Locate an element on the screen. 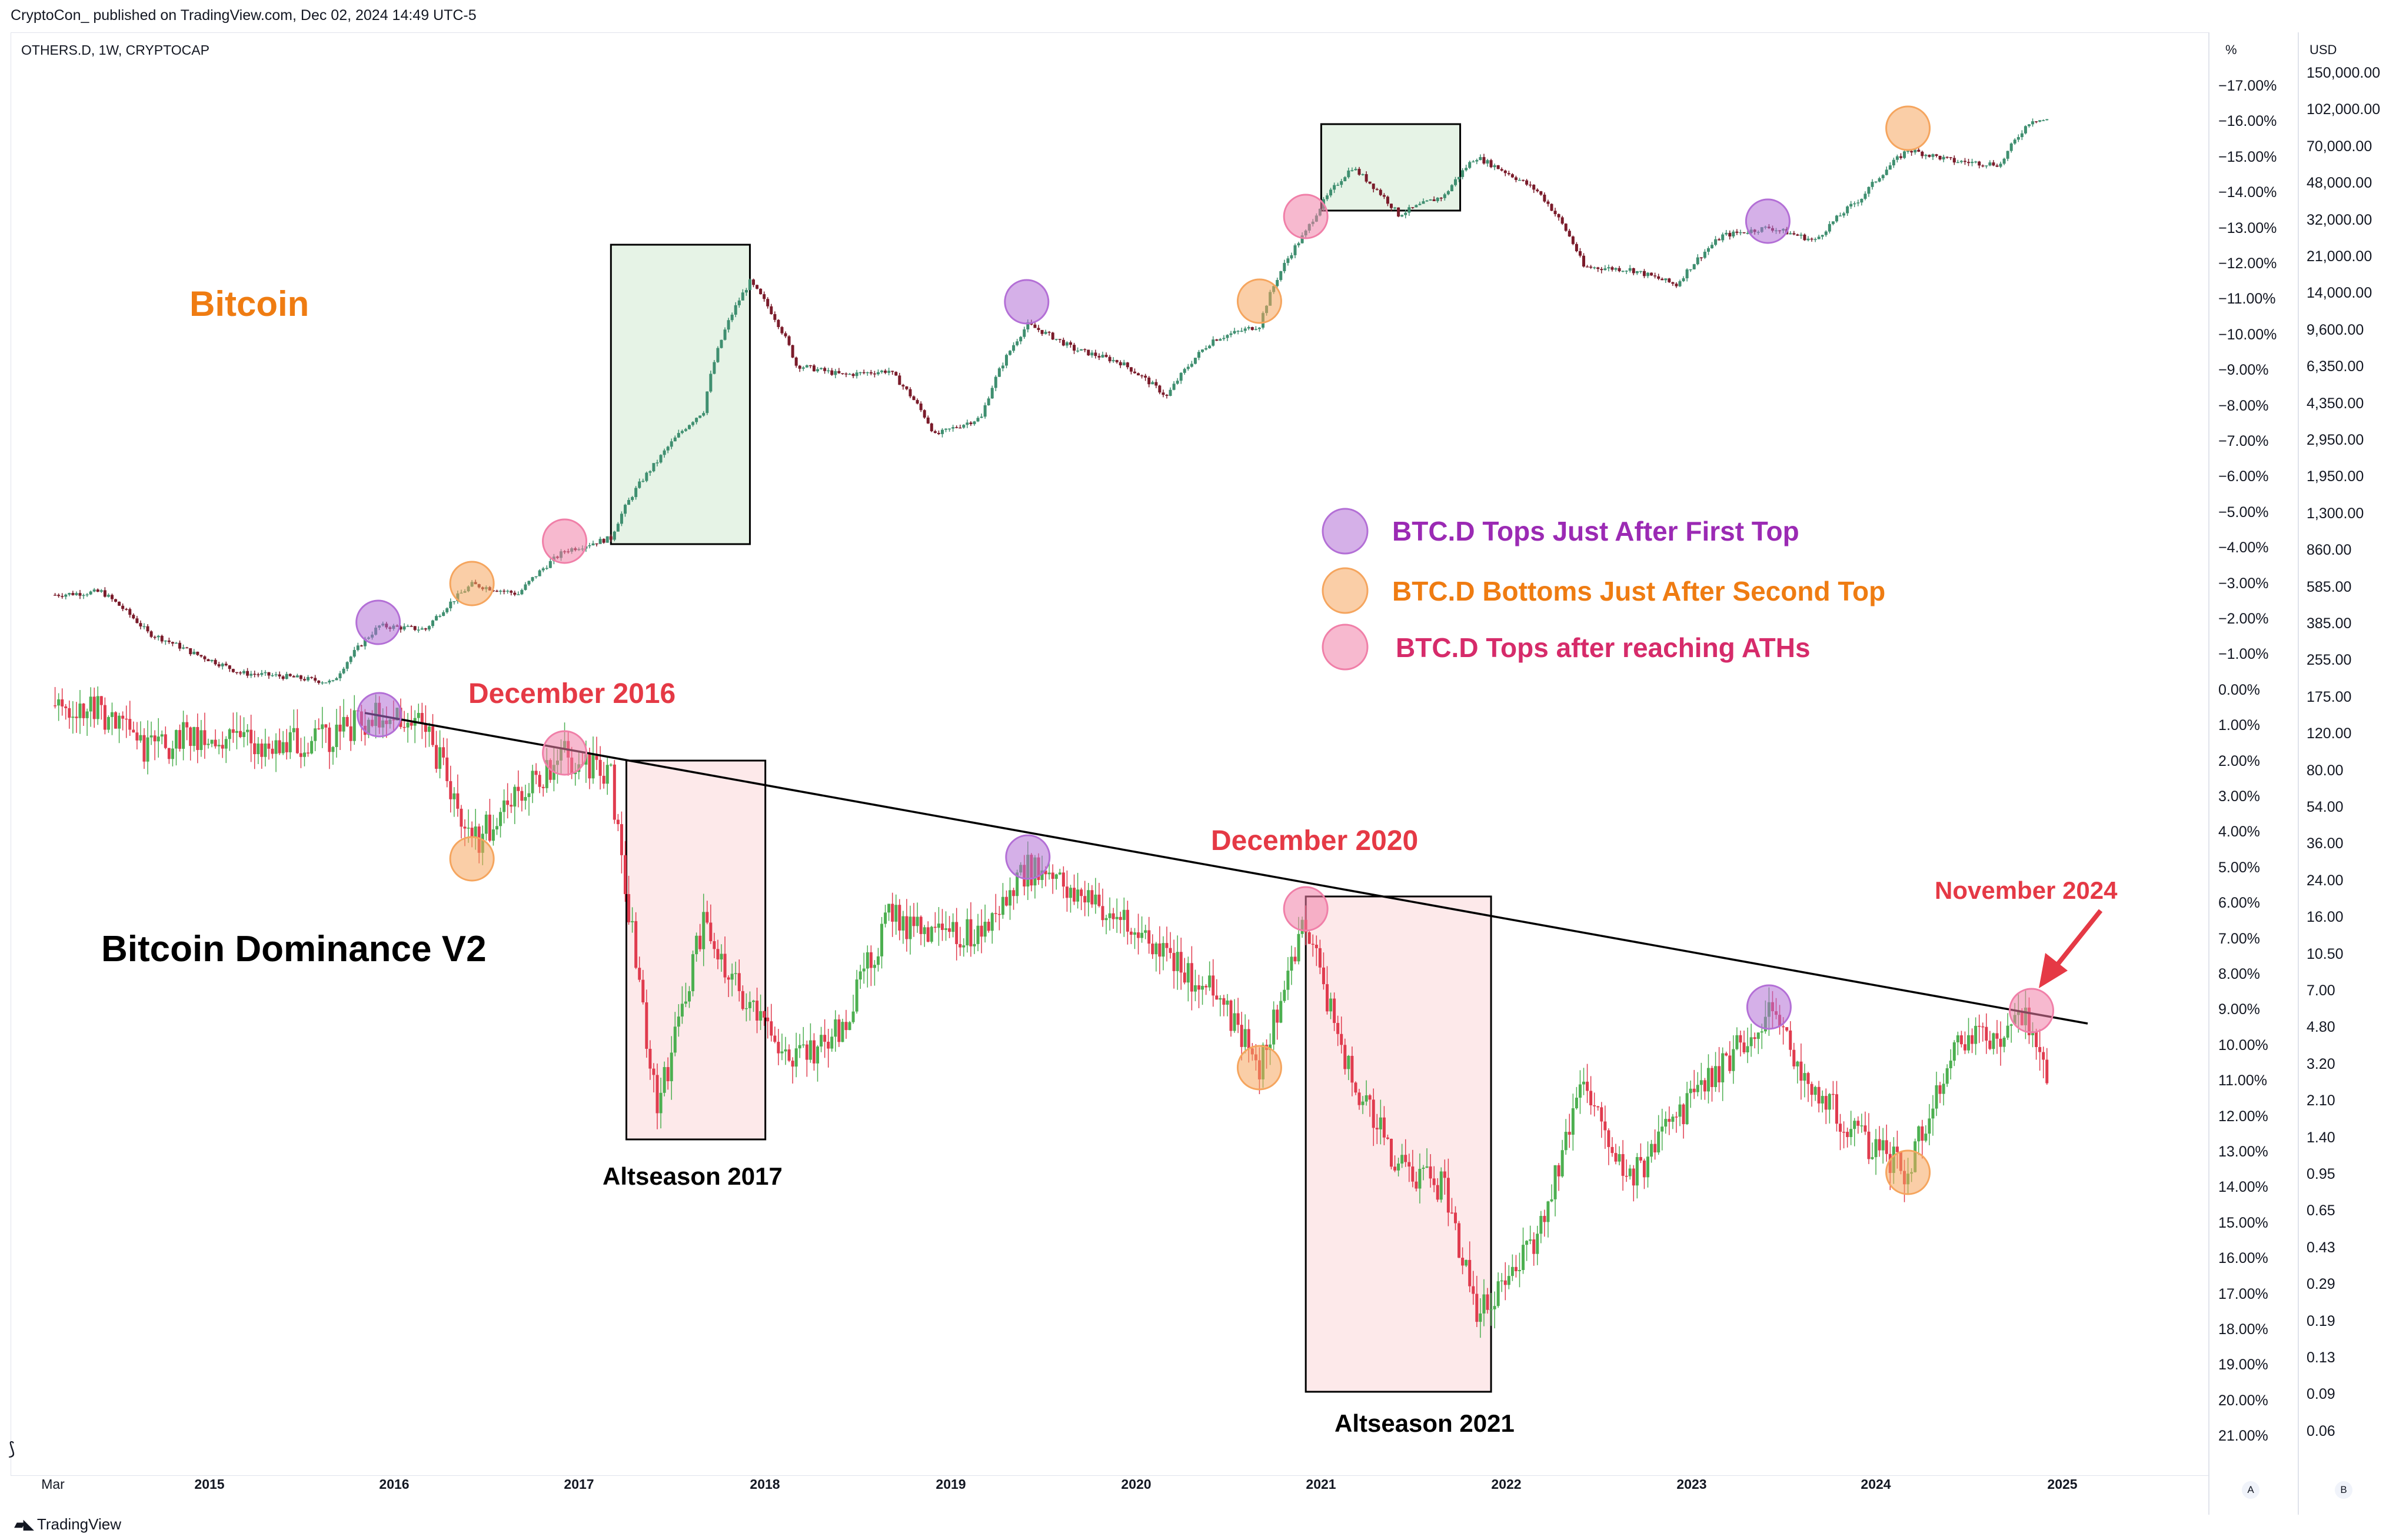  percent-tick-label: −12.00% is located at coordinates (2247, 263).